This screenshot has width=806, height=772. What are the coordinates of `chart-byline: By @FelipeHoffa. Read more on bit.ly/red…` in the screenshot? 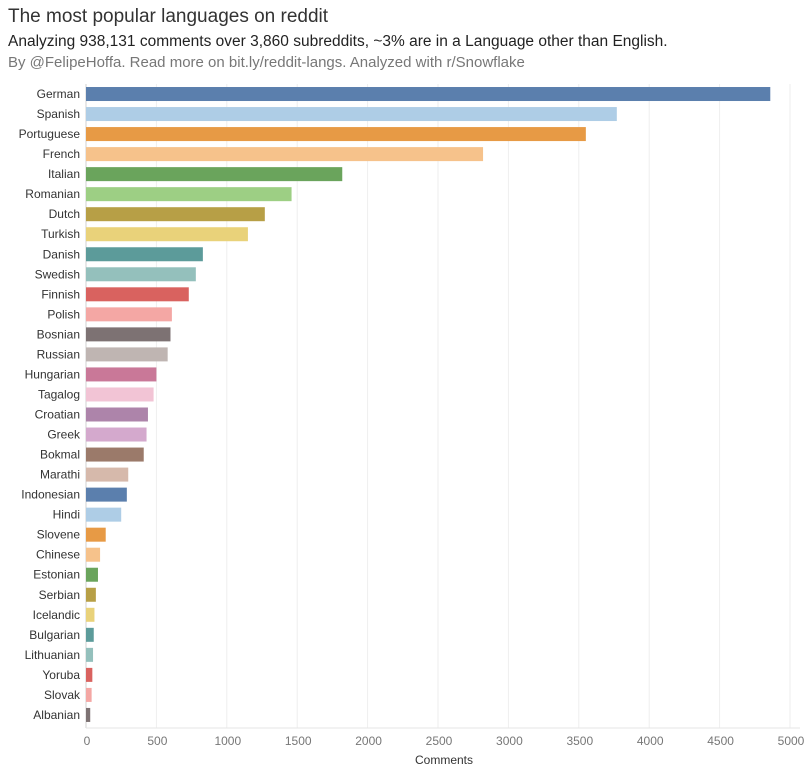 It's located at (266, 62).